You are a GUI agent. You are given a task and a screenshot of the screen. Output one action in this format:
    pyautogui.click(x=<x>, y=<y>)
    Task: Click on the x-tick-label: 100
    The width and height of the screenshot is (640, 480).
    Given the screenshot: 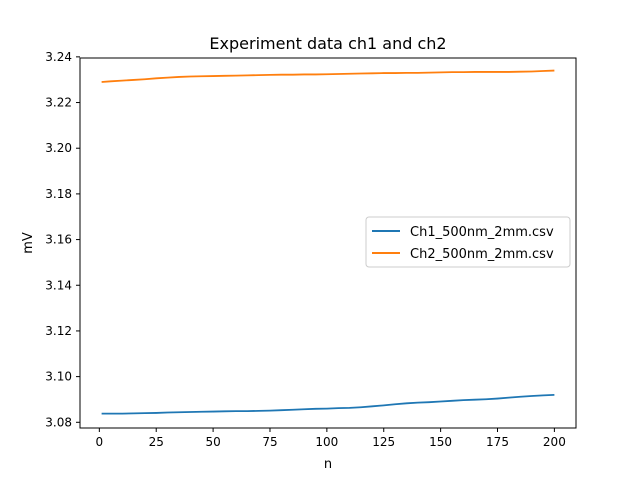 What is the action you would take?
    pyautogui.click(x=326, y=442)
    